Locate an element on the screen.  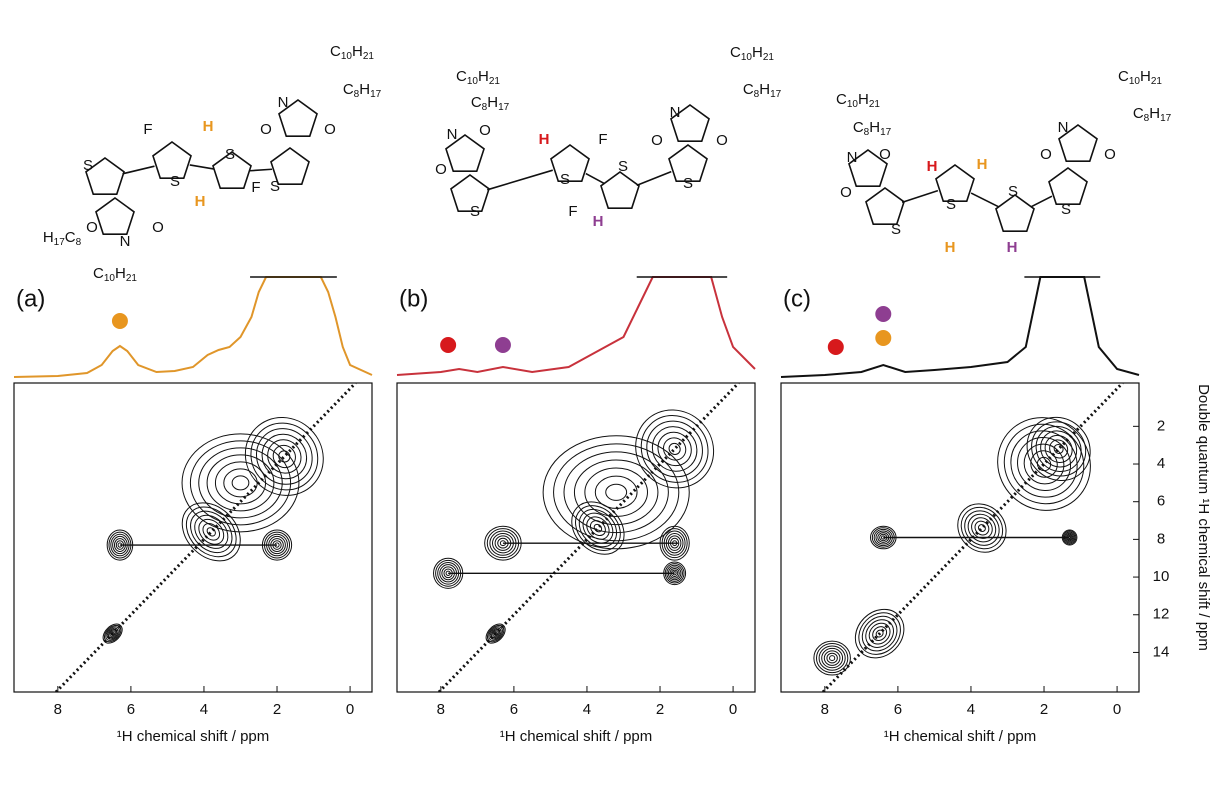
y-tick-label: 12 is located at coordinates (1161, 614).